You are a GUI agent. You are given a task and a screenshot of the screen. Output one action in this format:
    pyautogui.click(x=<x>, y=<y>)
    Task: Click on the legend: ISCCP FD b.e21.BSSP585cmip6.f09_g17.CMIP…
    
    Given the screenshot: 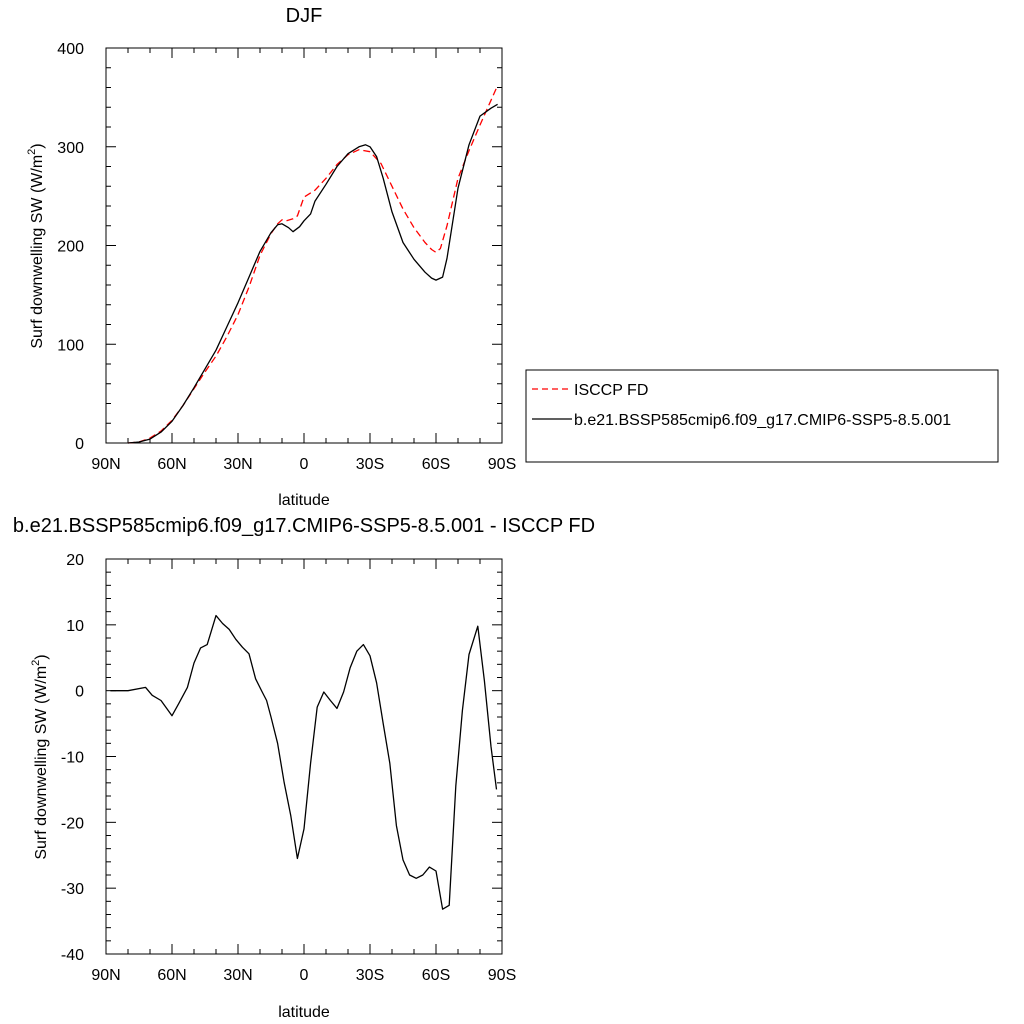 What is the action you would take?
    pyautogui.click(x=762, y=416)
    